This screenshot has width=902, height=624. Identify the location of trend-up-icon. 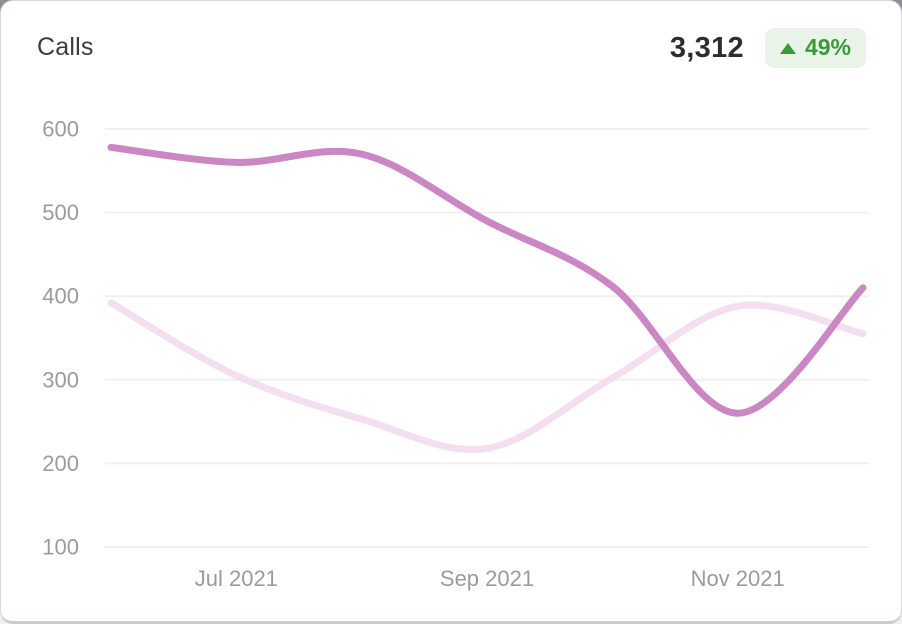
(787, 48).